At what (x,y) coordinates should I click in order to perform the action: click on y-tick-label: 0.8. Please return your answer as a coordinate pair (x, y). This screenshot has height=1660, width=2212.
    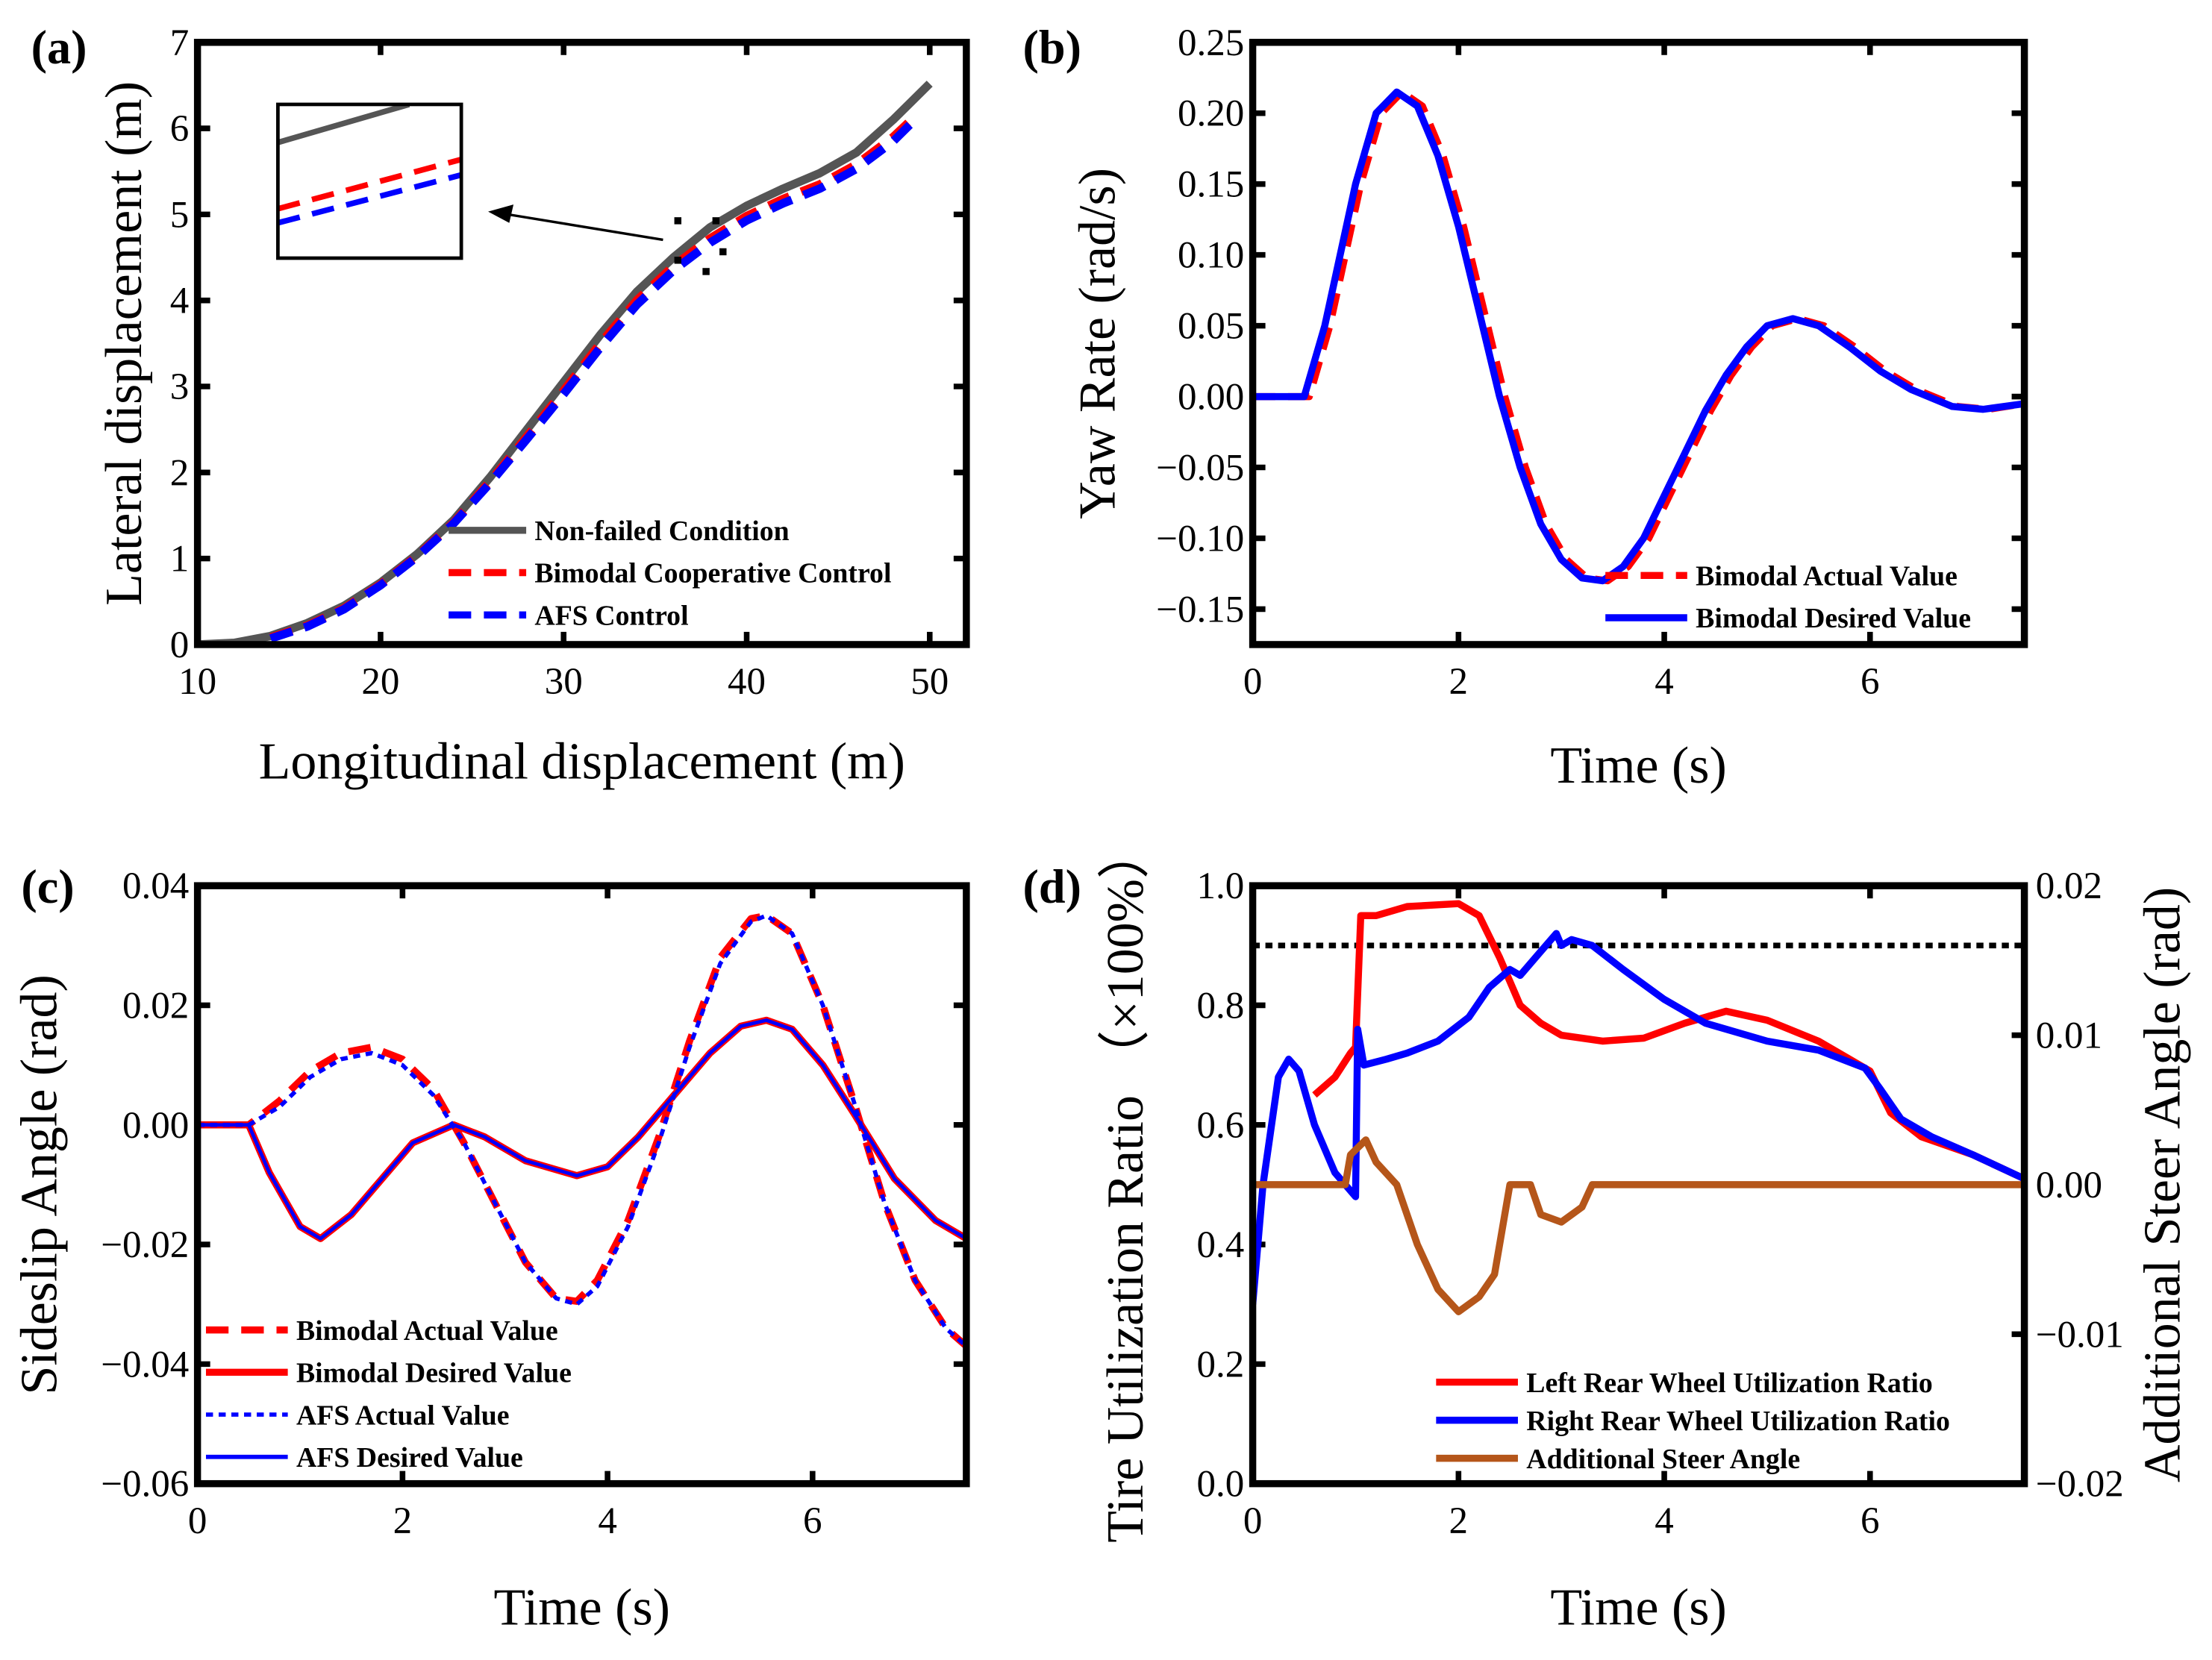
    Looking at the image, I should click on (1220, 1006).